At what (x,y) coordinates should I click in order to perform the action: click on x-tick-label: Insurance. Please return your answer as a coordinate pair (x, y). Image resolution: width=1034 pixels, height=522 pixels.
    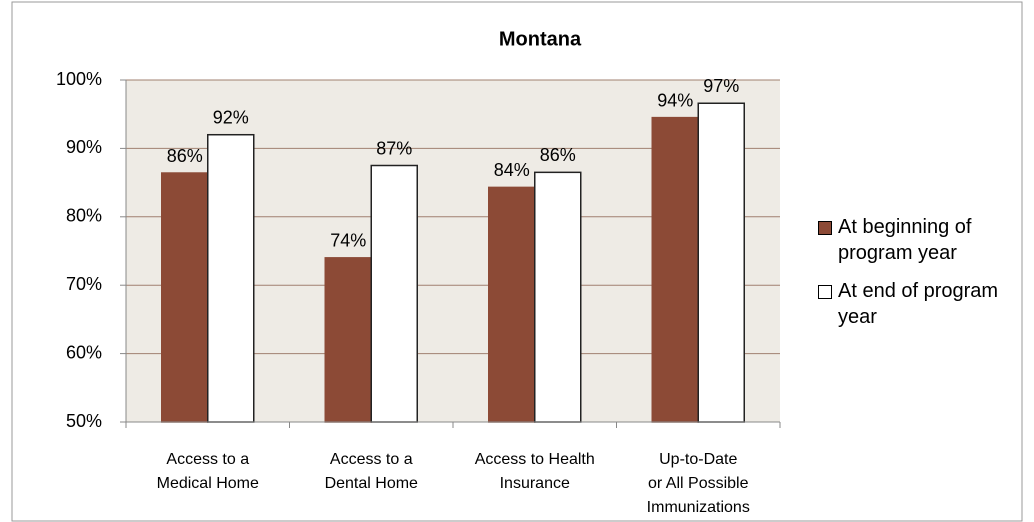
    Looking at the image, I should click on (535, 483).